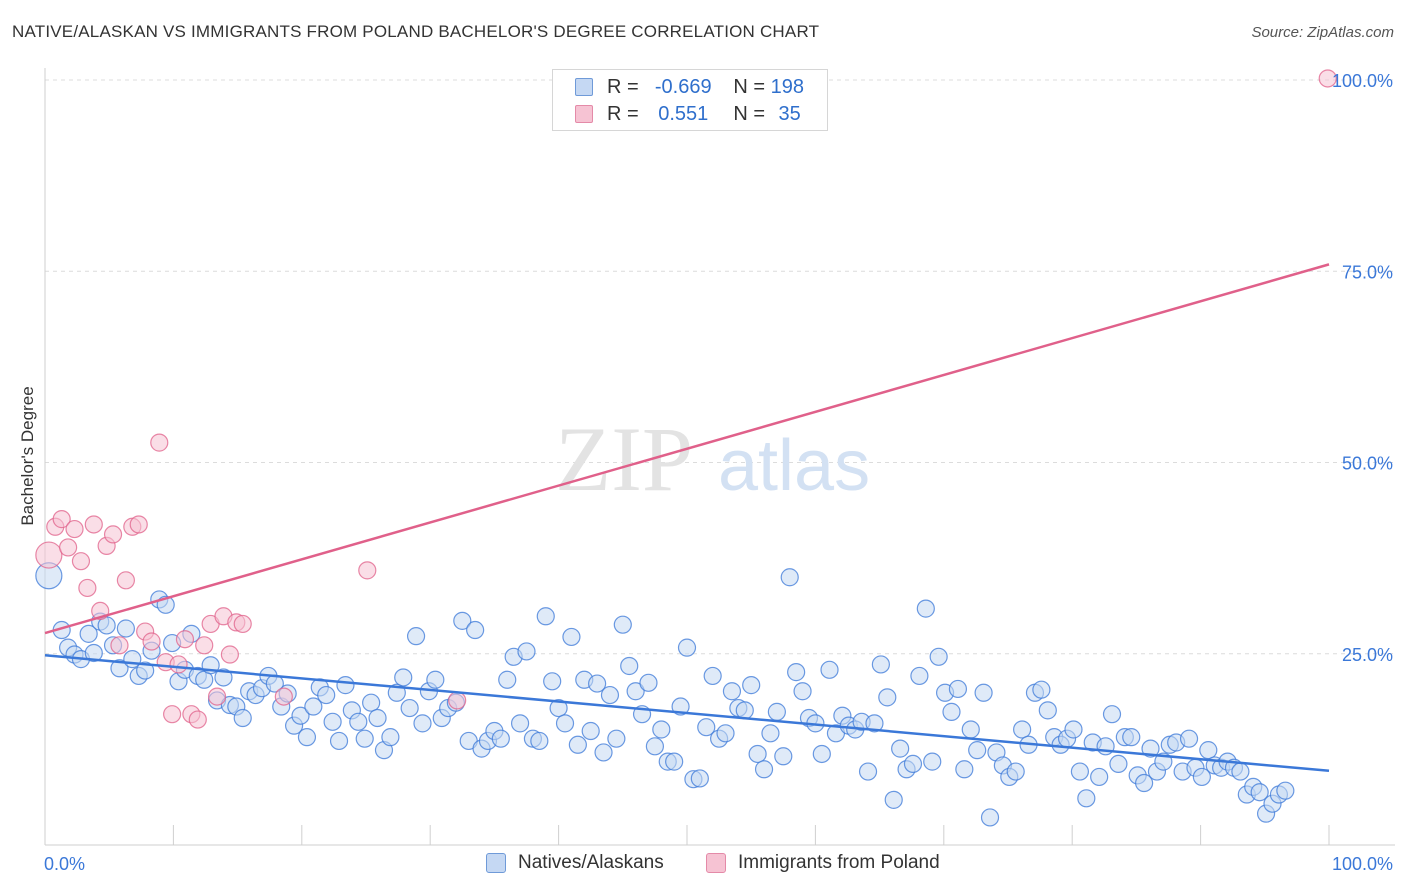 The image size is (1406, 892). I want to click on bottom-legend-label: Natives/Alaskans, so click(591, 862).